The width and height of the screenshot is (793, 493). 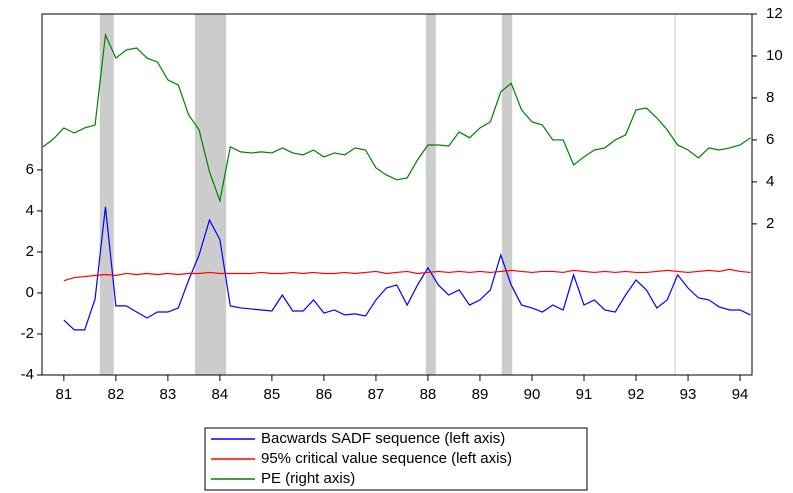 What do you see at coordinates (30, 210) in the screenshot?
I see `y-tick-label: 4` at bounding box center [30, 210].